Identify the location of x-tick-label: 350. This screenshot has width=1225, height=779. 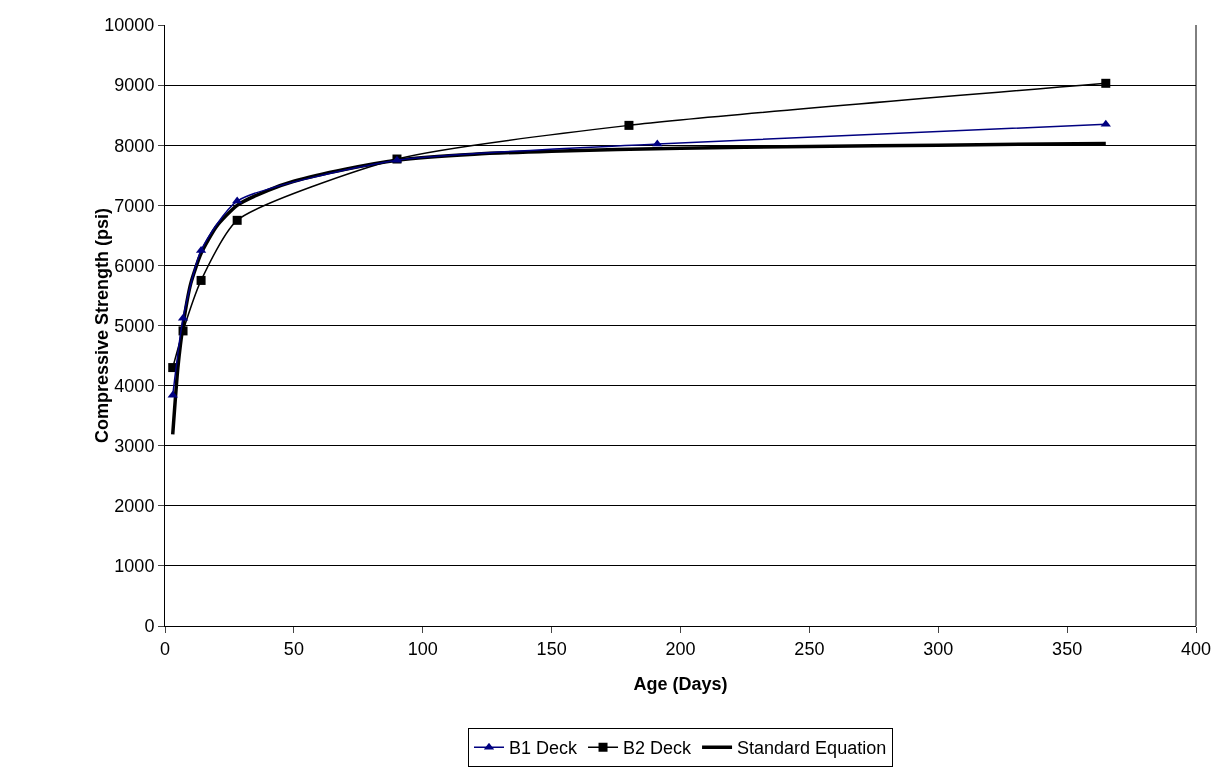
(1067, 648).